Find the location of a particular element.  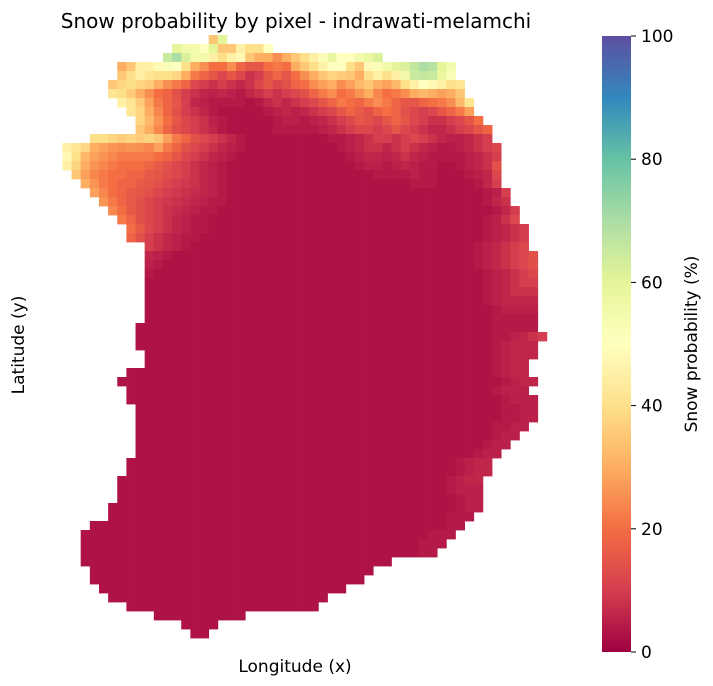

colorbar-tick-label: 40 is located at coordinates (652, 407).